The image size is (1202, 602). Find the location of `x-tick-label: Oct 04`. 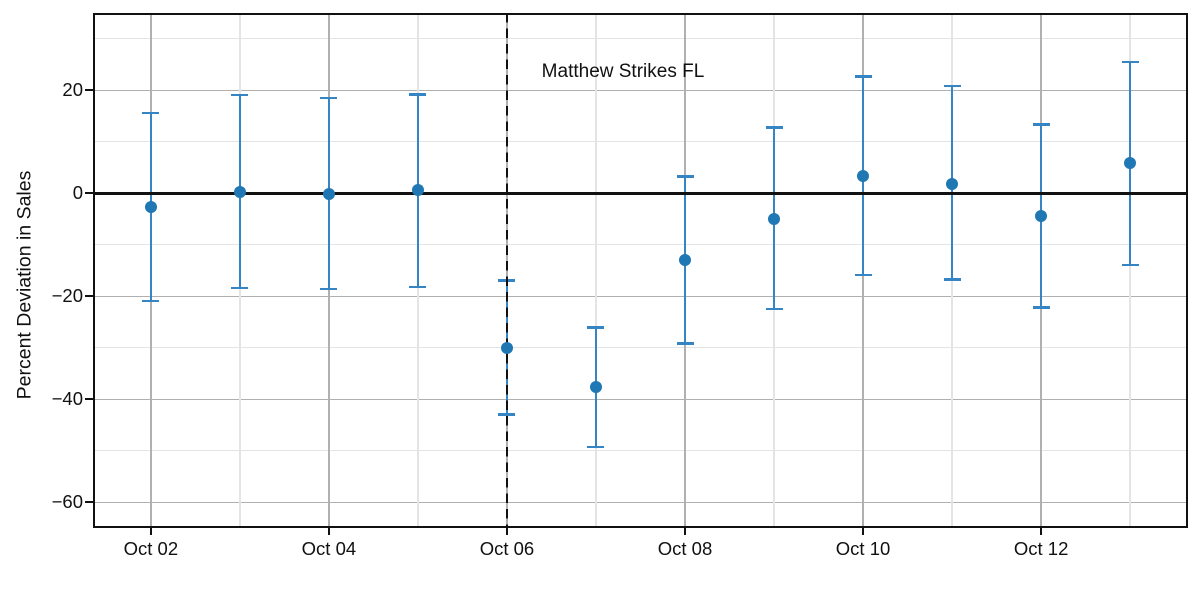

x-tick-label: Oct 04 is located at coordinates (329, 548).